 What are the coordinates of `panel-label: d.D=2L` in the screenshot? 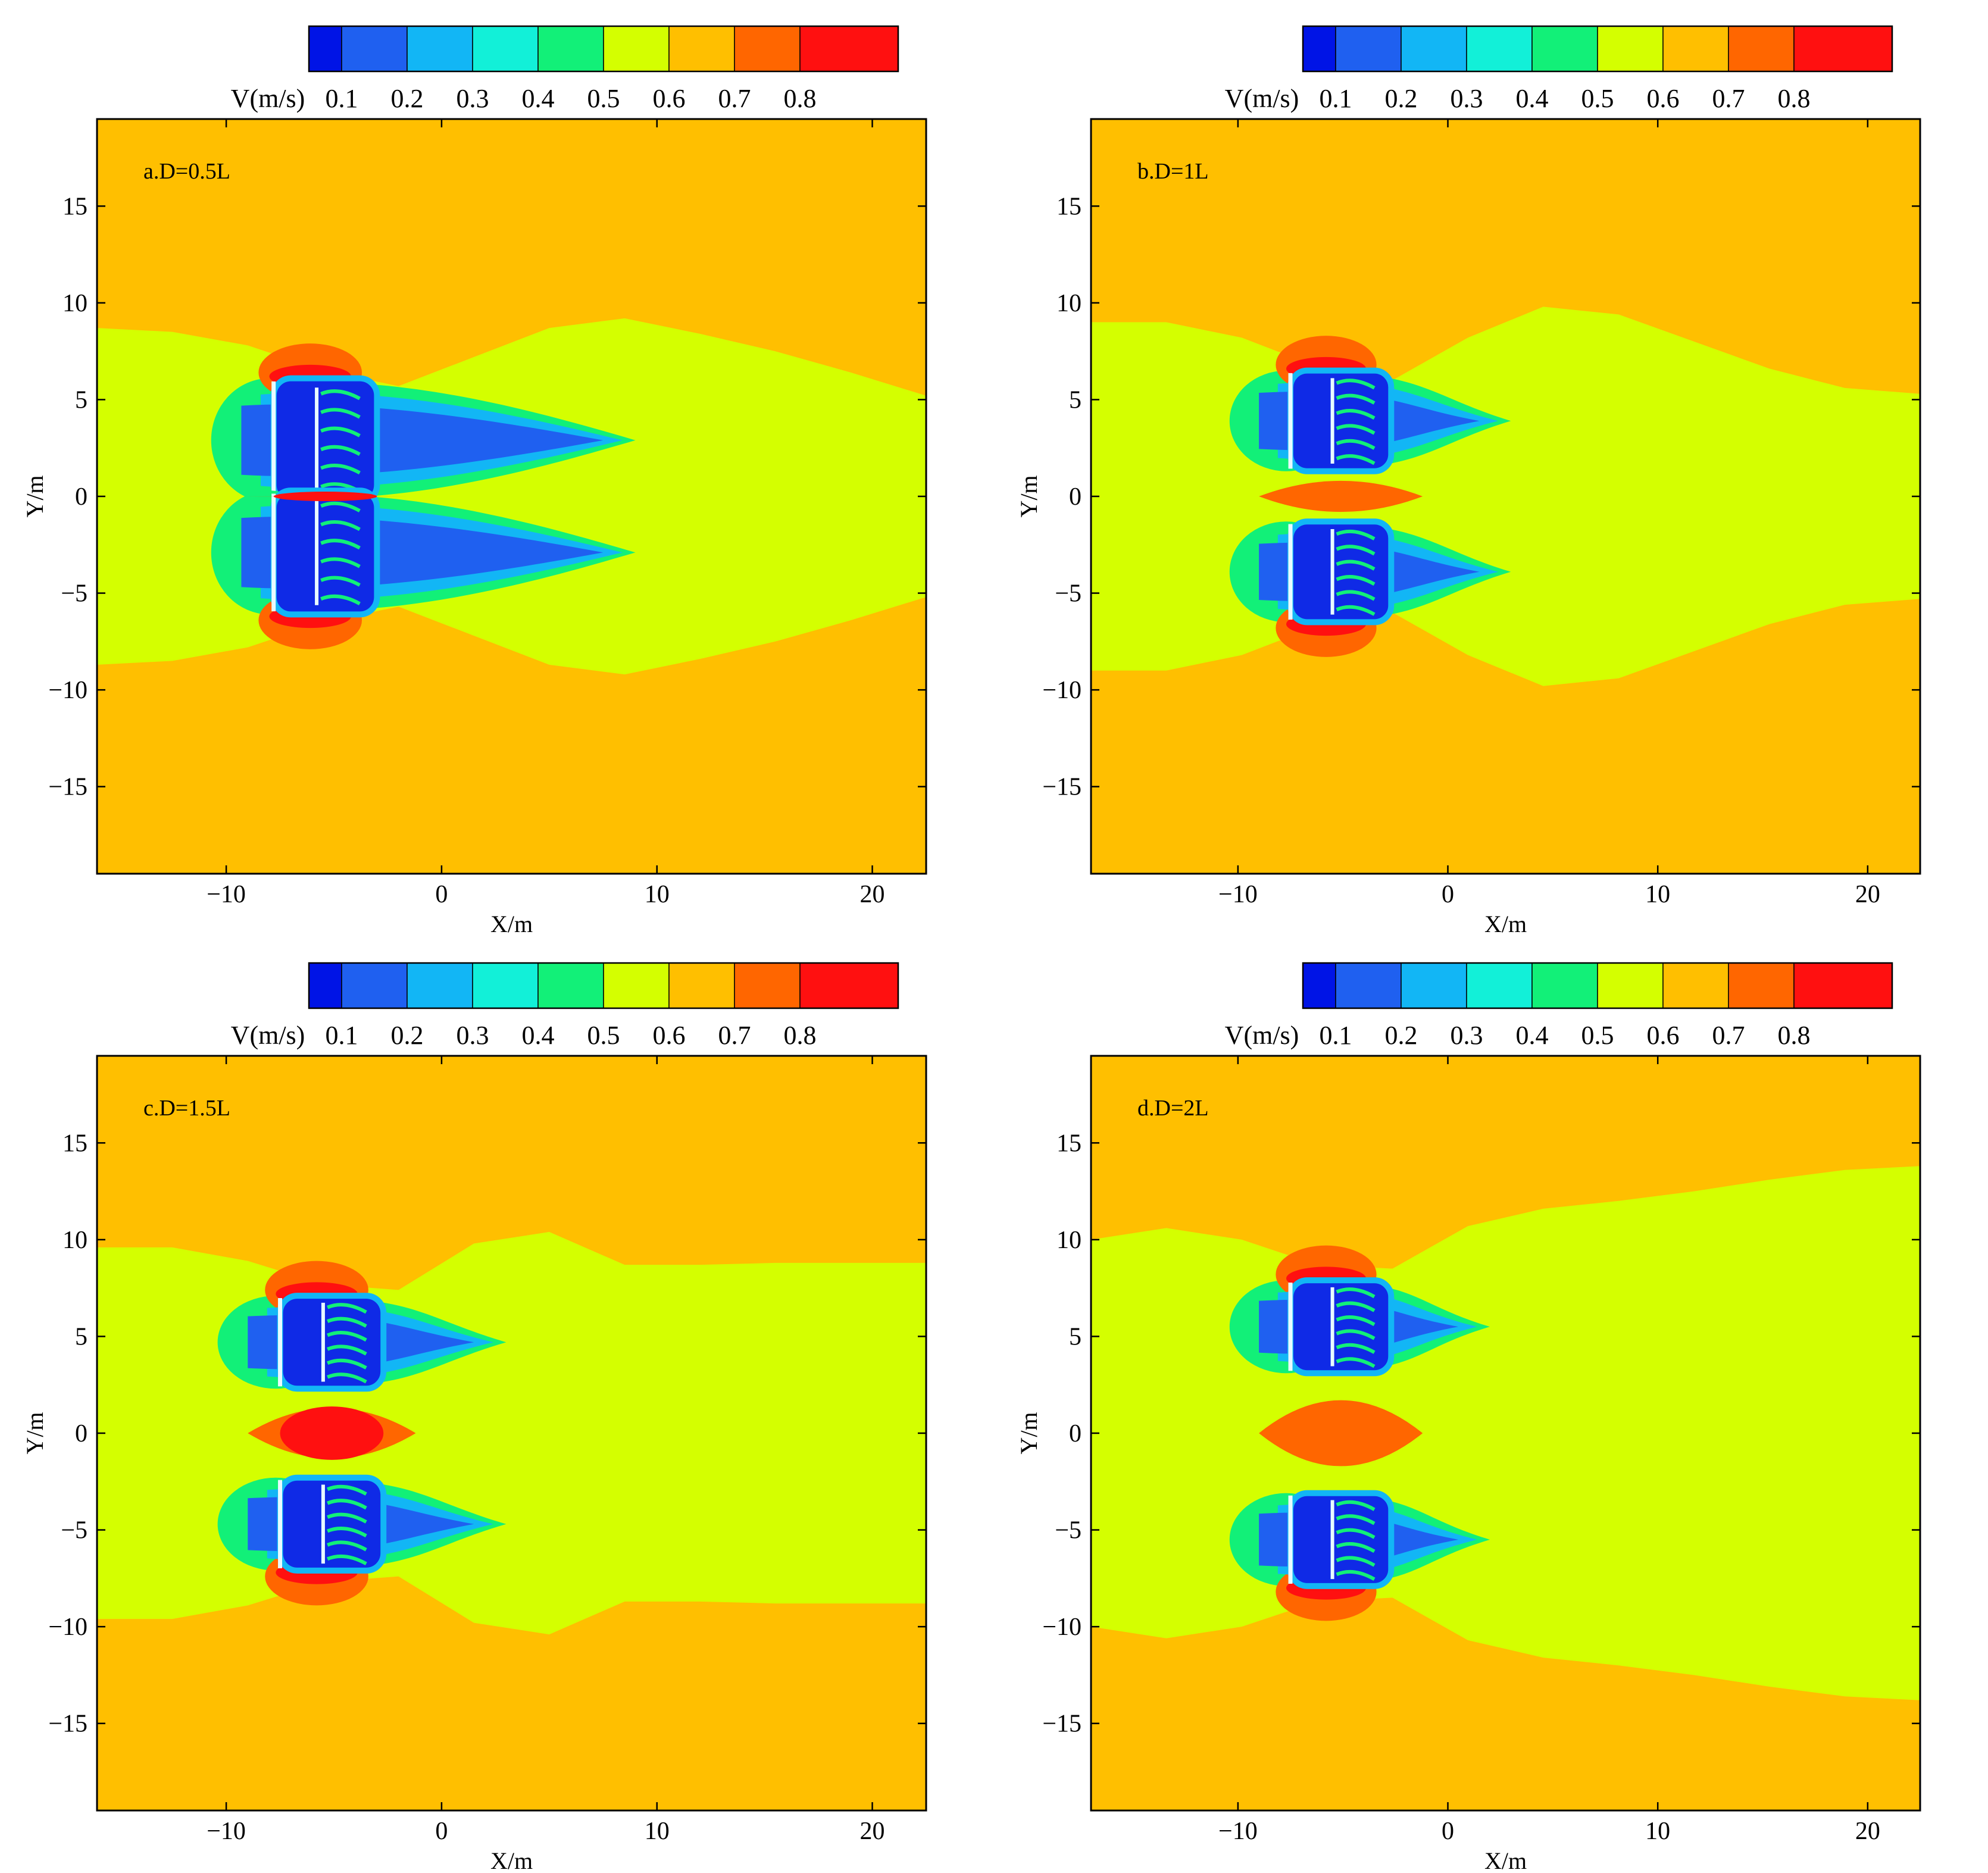 It's located at (1173, 1108).